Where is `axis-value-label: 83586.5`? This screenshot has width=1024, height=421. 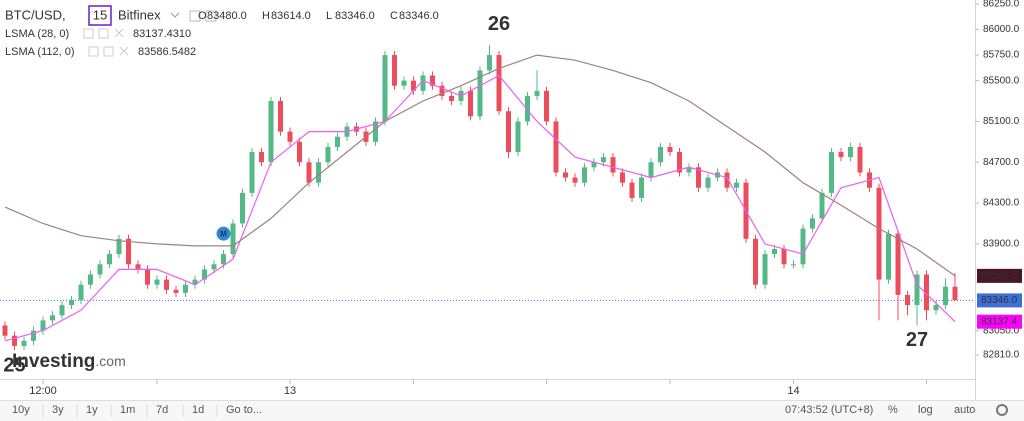 axis-value-label: 83586.5 is located at coordinates (999, 276).